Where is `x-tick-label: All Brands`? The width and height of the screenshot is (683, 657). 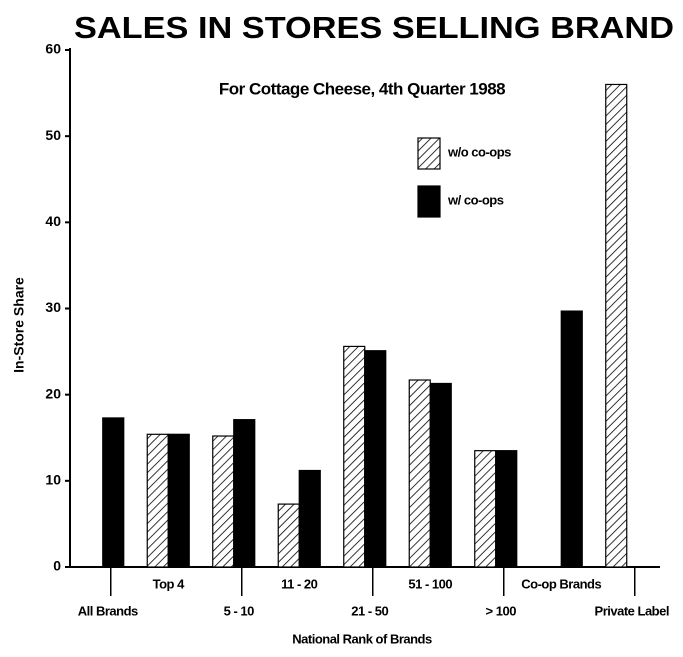
x-tick-label: All Brands is located at coordinates (108, 610).